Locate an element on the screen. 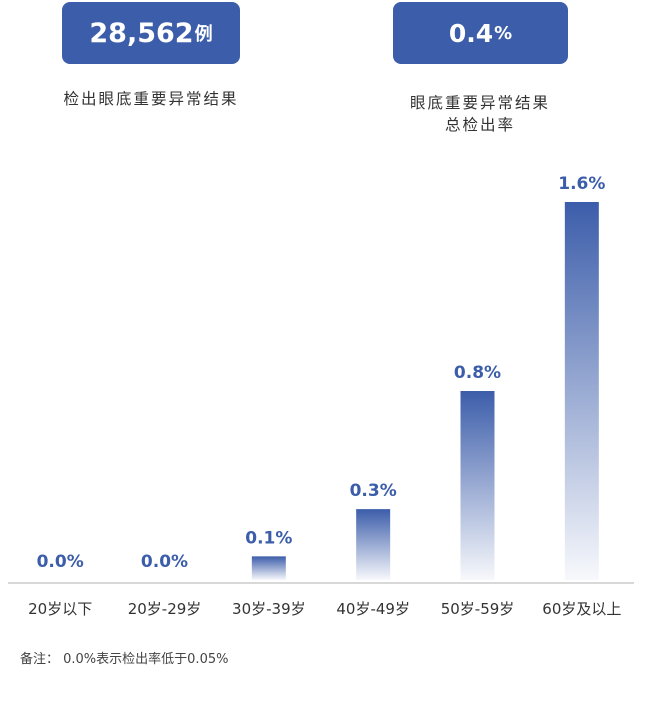 The height and width of the screenshot is (706, 662). category-label-3: 30岁-39岁 is located at coordinates (269, 609).